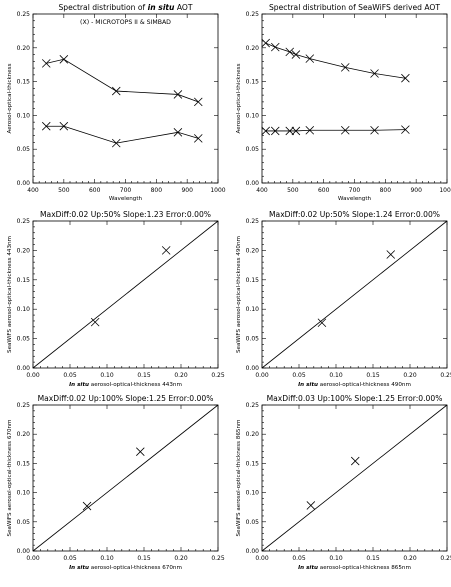  I want to click on x-tick-label: 400, so click(262, 190).